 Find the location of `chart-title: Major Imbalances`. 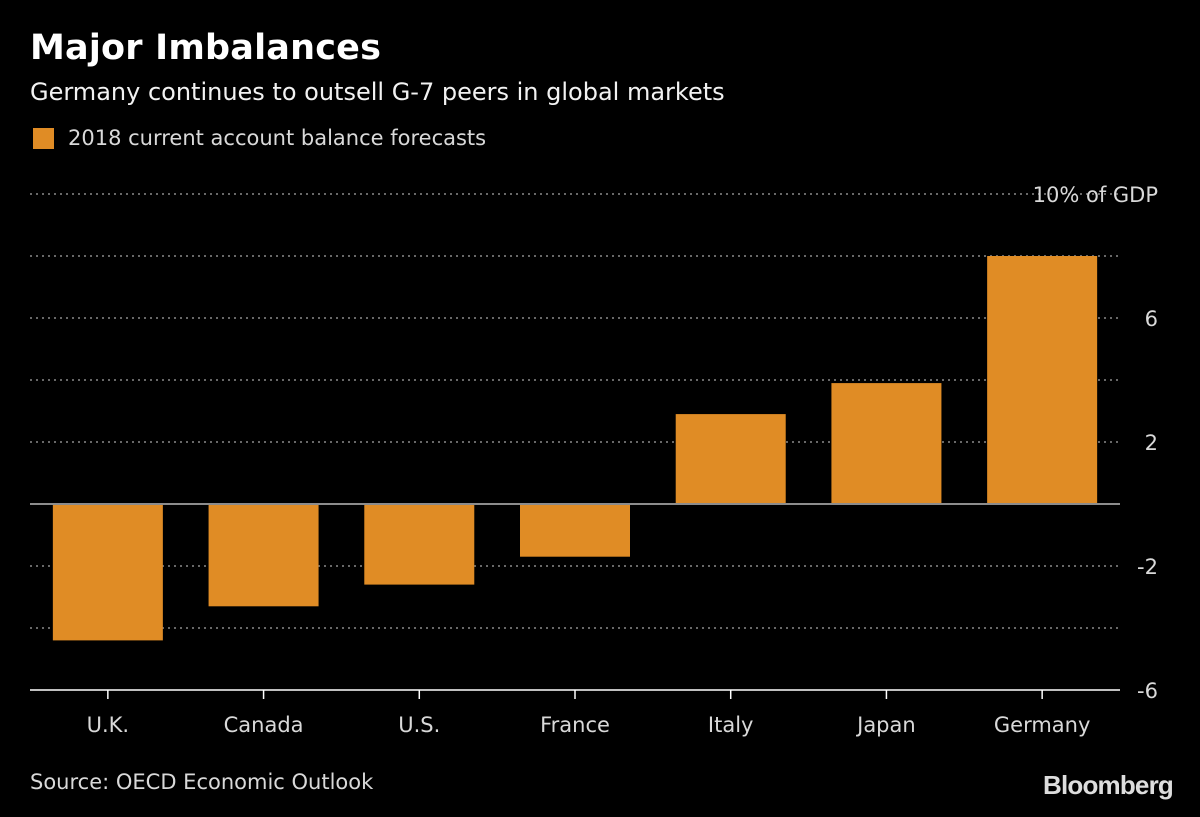

chart-title: Major Imbalances is located at coordinates (206, 48).